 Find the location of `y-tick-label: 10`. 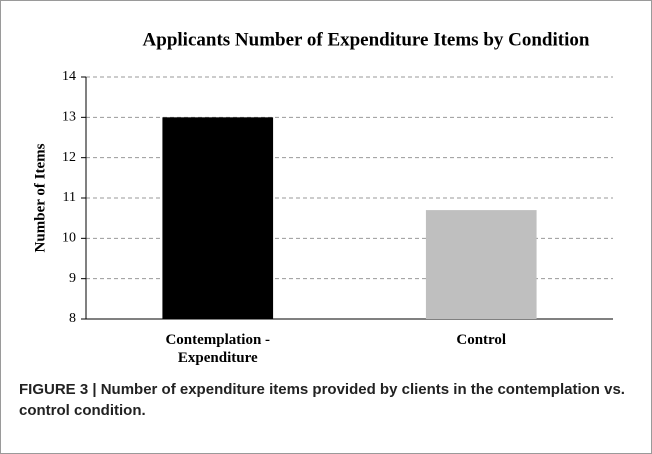

y-tick-label: 10 is located at coordinates (69, 238).